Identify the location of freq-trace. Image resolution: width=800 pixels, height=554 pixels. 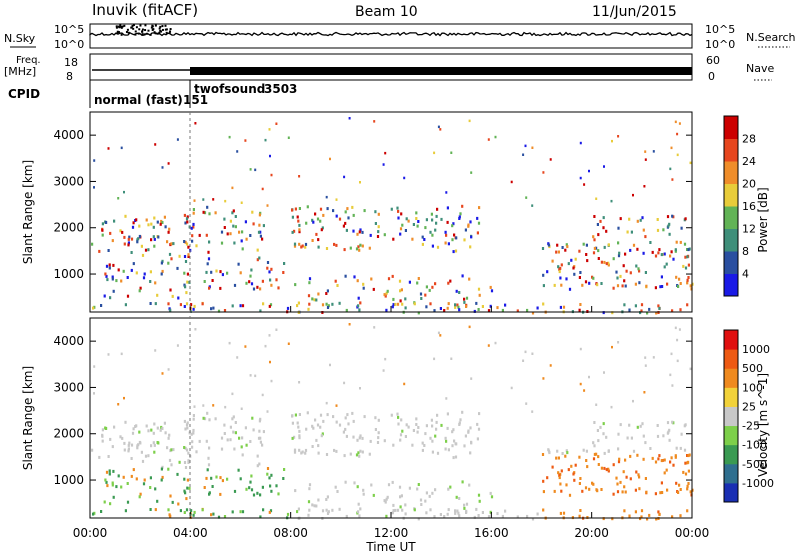
(392, 71).